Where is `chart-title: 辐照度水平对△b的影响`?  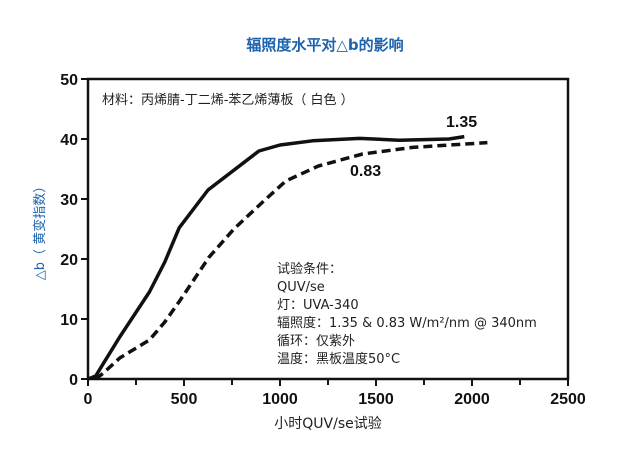 chart-title: 辐照度水平对△b的影响 is located at coordinates (324, 45).